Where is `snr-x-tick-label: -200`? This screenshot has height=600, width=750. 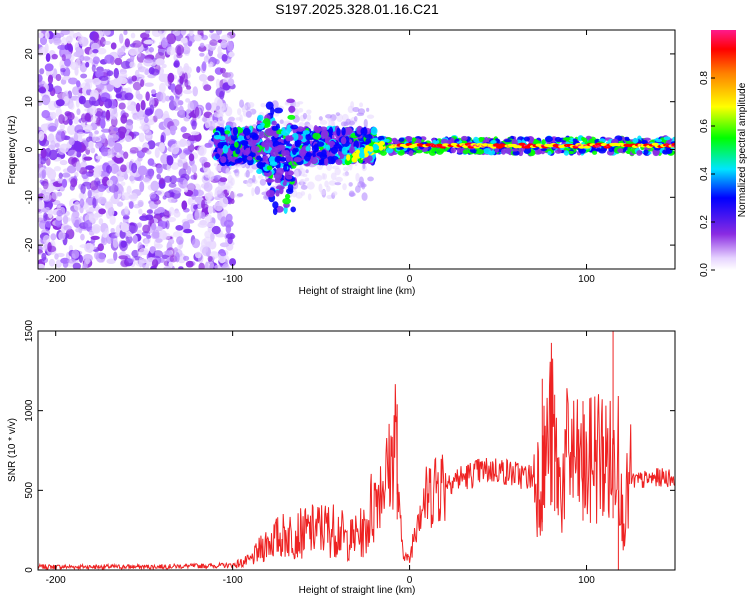
snr-x-tick-label: -200 is located at coordinates (56, 580).